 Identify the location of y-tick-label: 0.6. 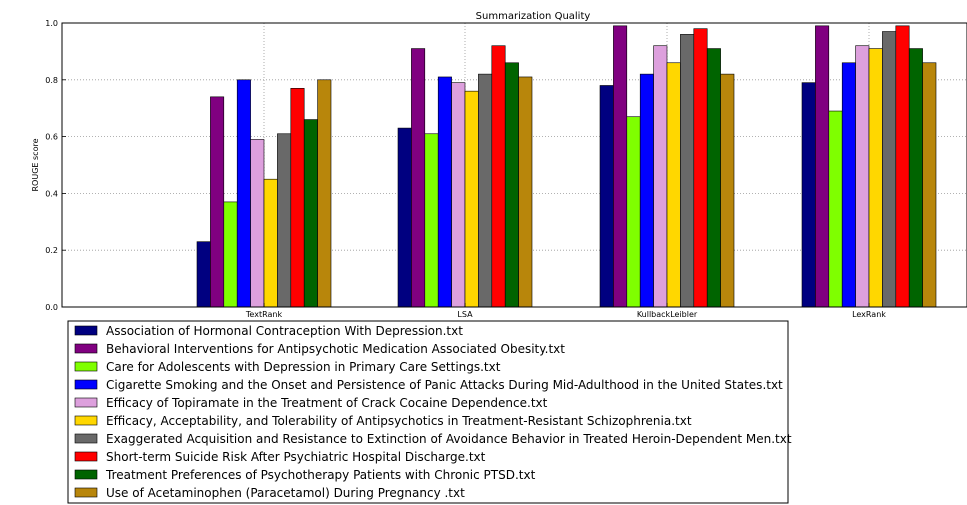
(51, 137).